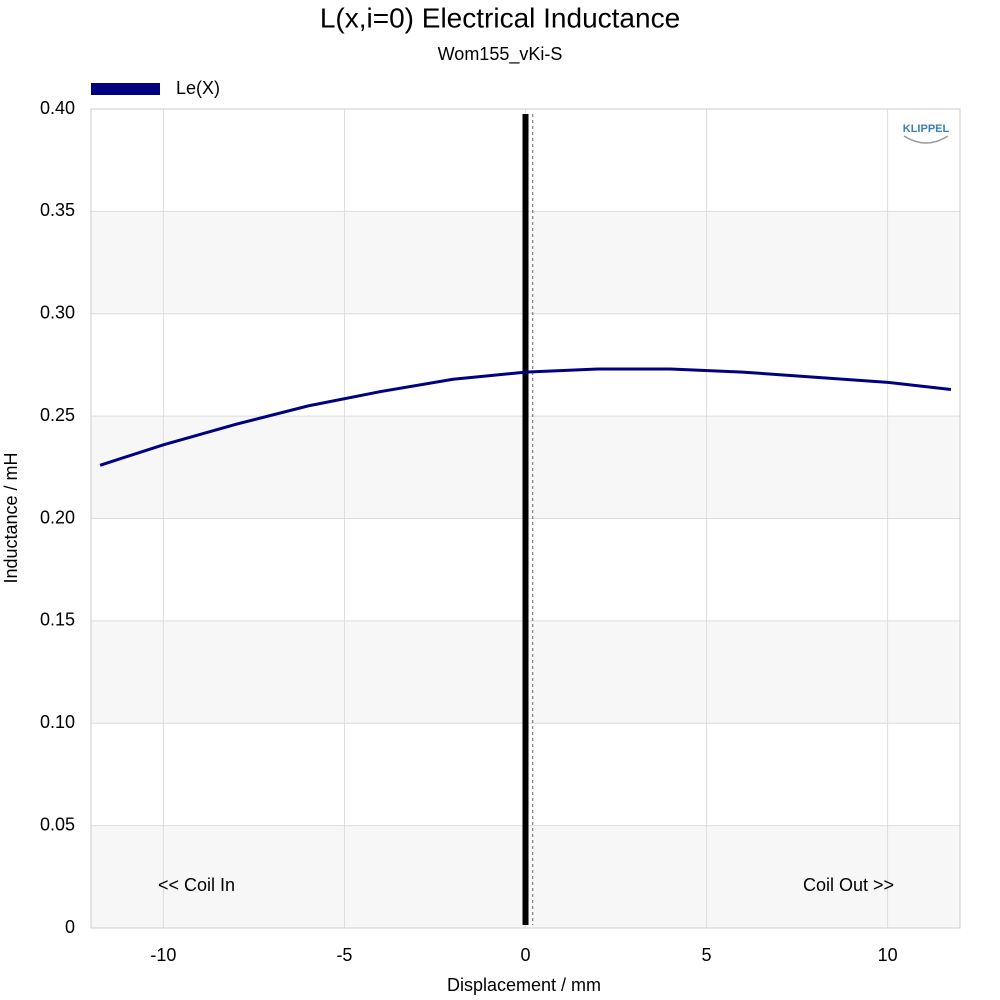  What do you see at coordinates (57, 415) in the screenshot?
I see `y-tick-label: 0.25` at bounding box center [57, 415].